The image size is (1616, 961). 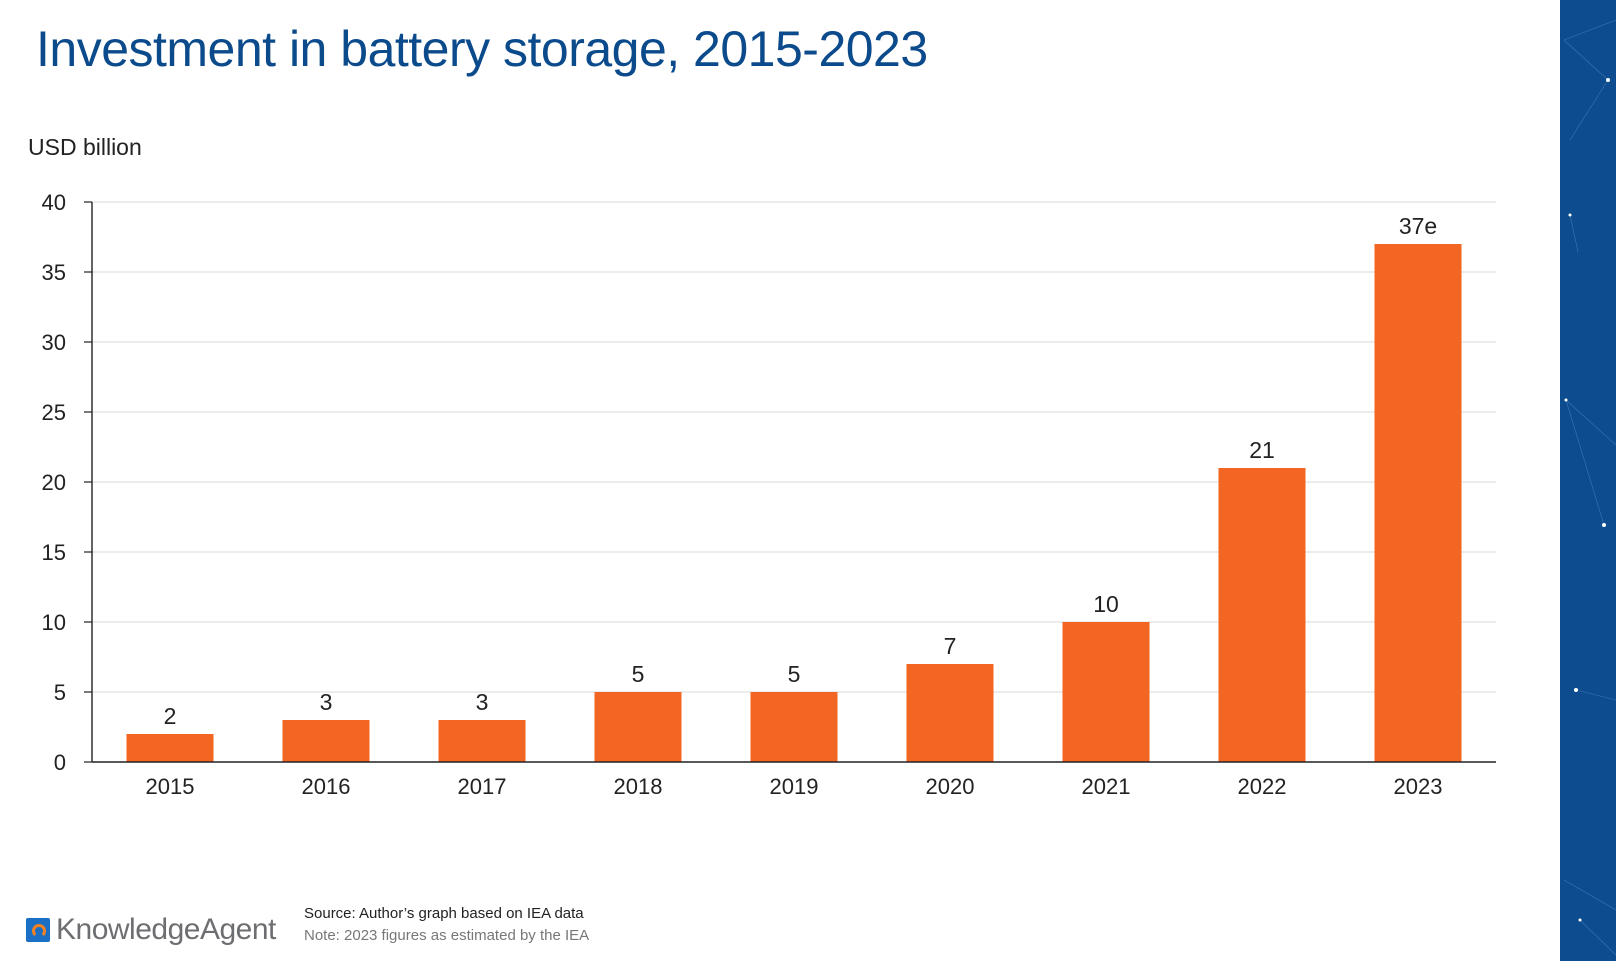 I want to click on brand-logo: KnowledgeAgent, so click(x=151, y=930).